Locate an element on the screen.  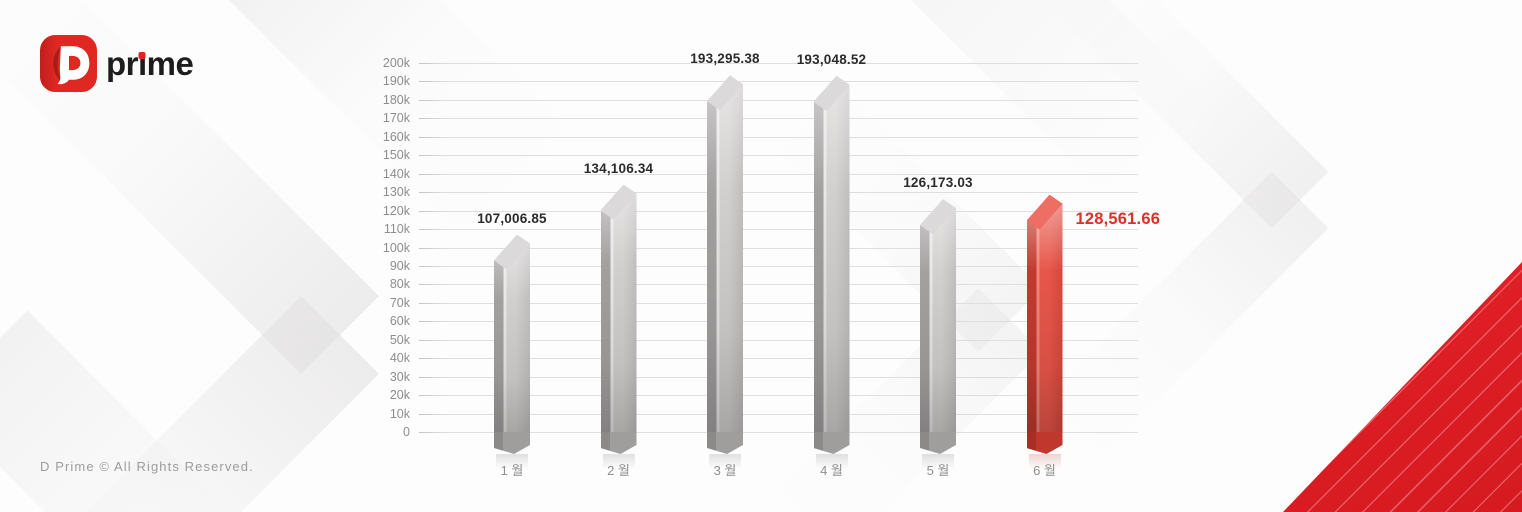
logo-mark-icon is located at coordinates (68, 63).